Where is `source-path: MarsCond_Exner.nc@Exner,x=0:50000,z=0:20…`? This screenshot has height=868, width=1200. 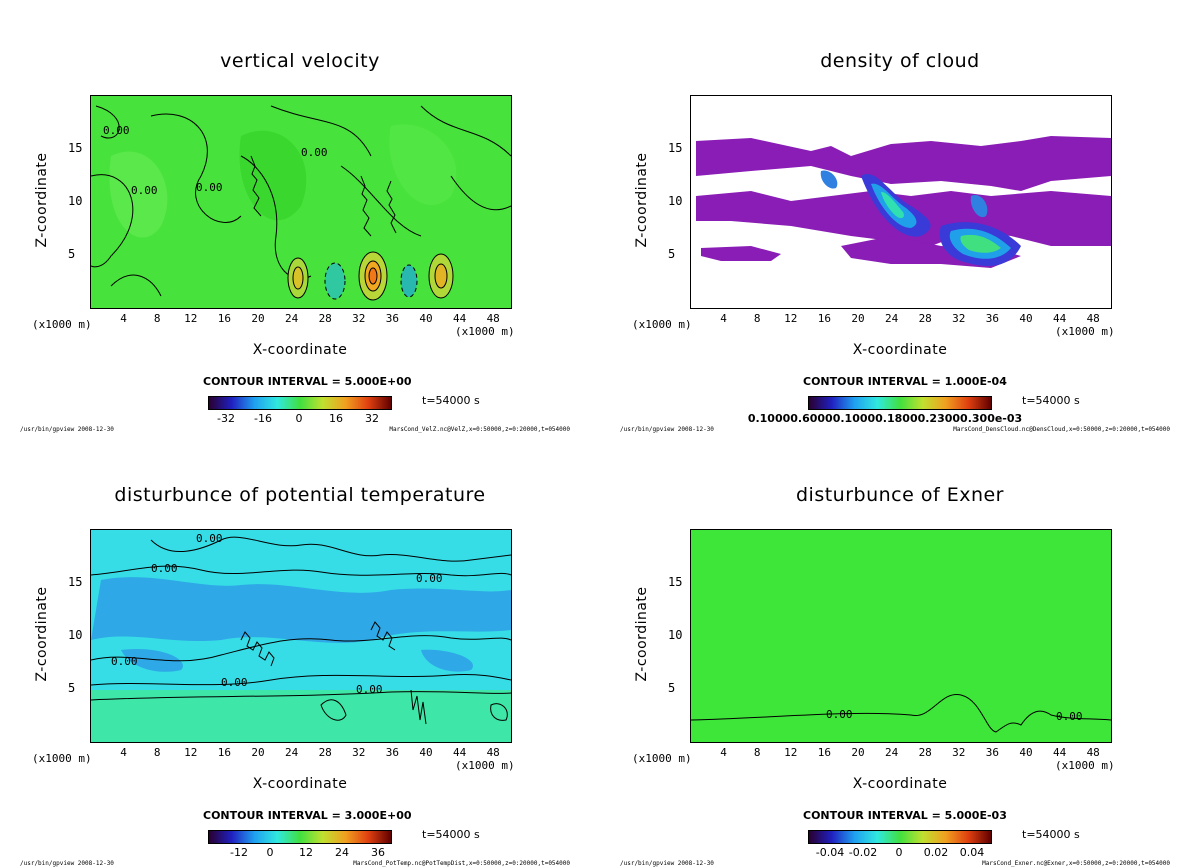 source-path: MarsCond_Exner.nc@Exner,x=0:50000,z=0:20… is located at coordinates (1076, 863).